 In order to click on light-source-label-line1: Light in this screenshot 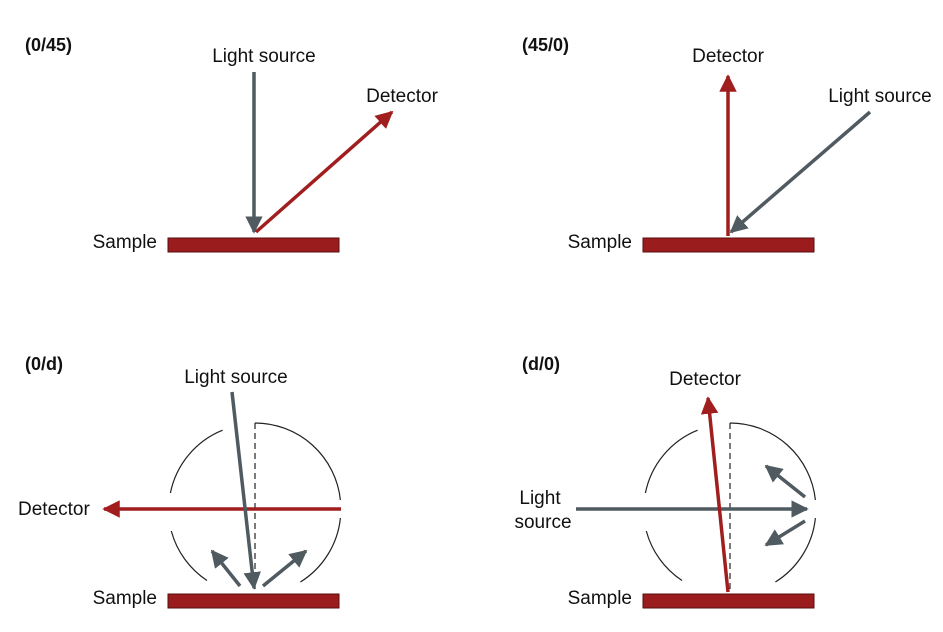, I will do `click(540, 498)`.